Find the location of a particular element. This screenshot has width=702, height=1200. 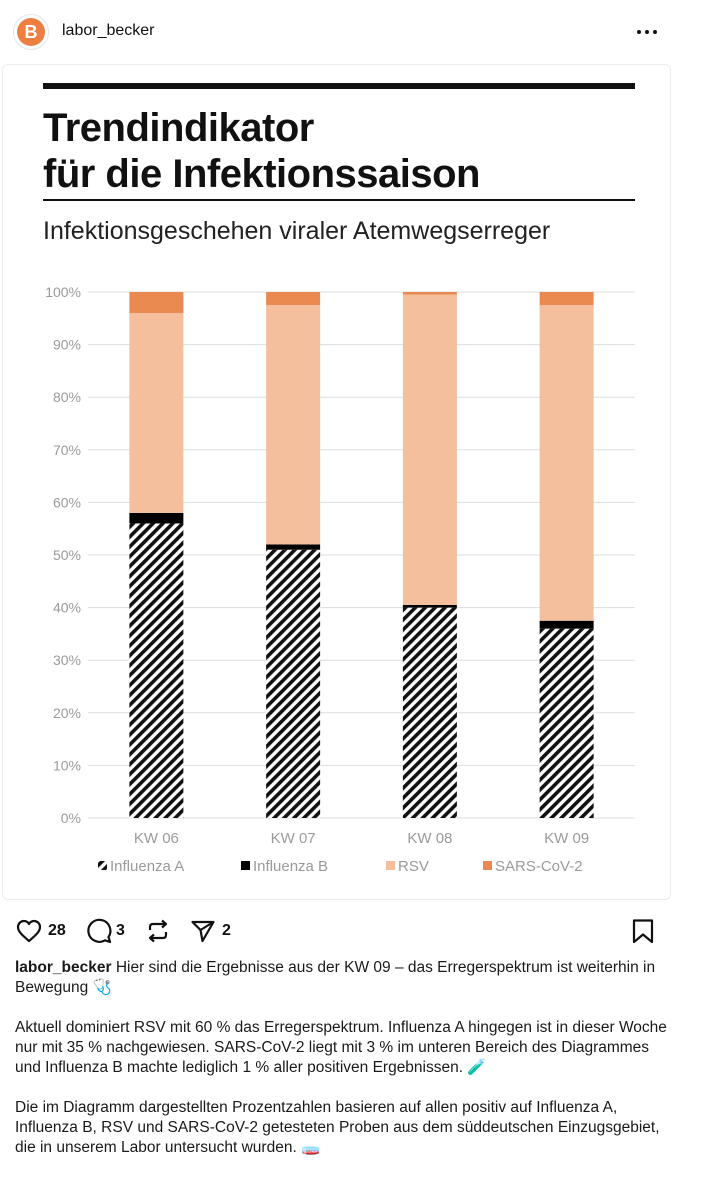

y-tick-label: 70% is located at coordinates (67, 450).